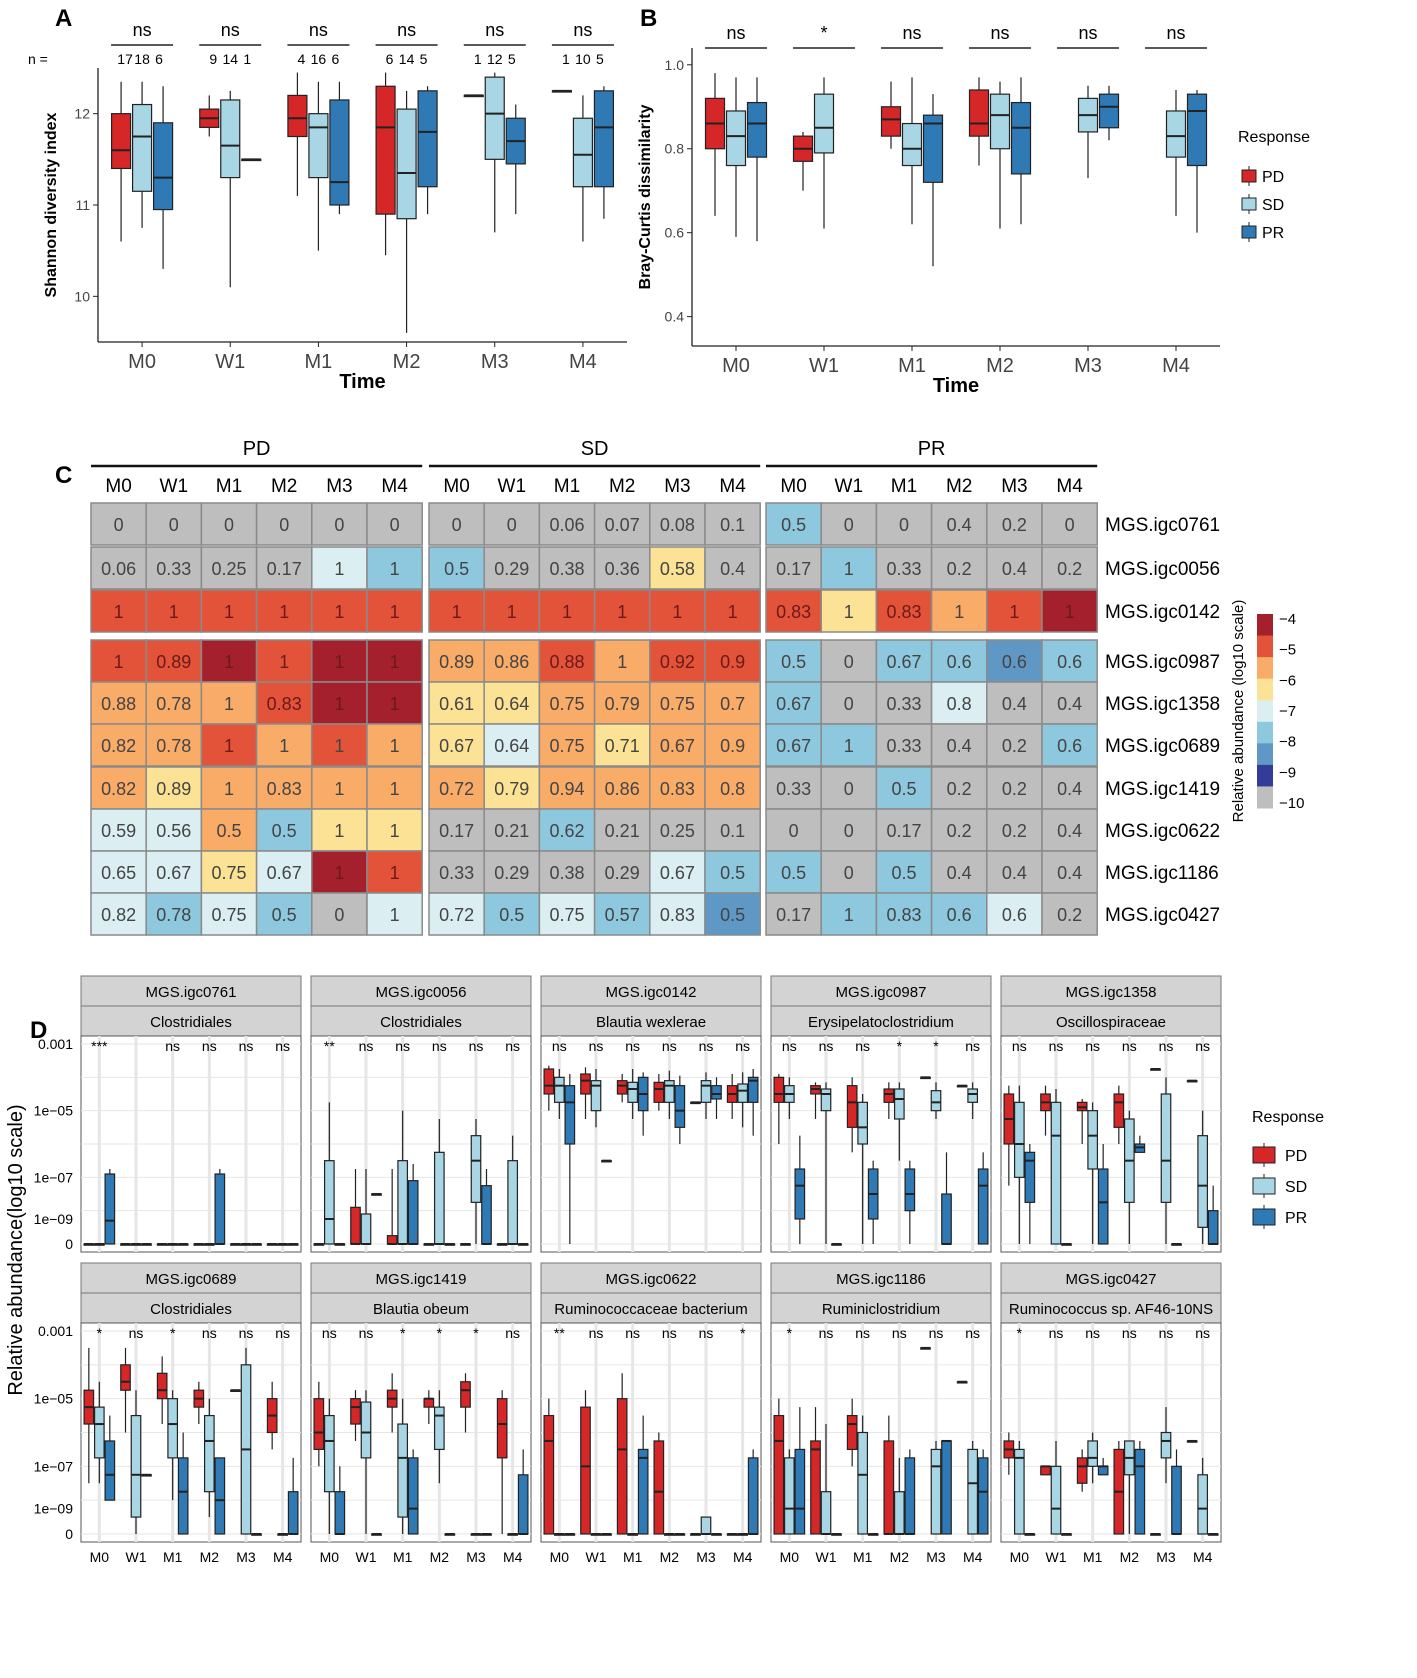 The width and height of the screenshot is (1417, 1678). What do you see at coordinates (622, 831) in the screenshot?
I see `heatmap-cell-label: 0.21` at bounding box center [622, 831].